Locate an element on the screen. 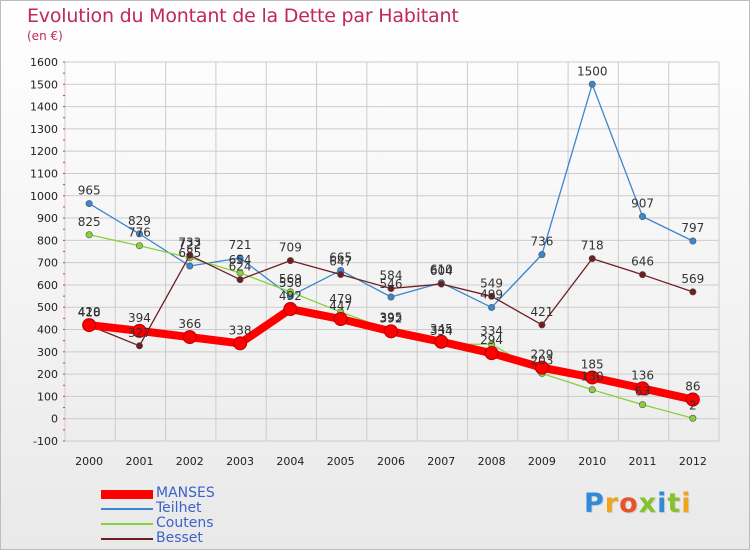  data-label: 604 is located at coordinates (441, 271).